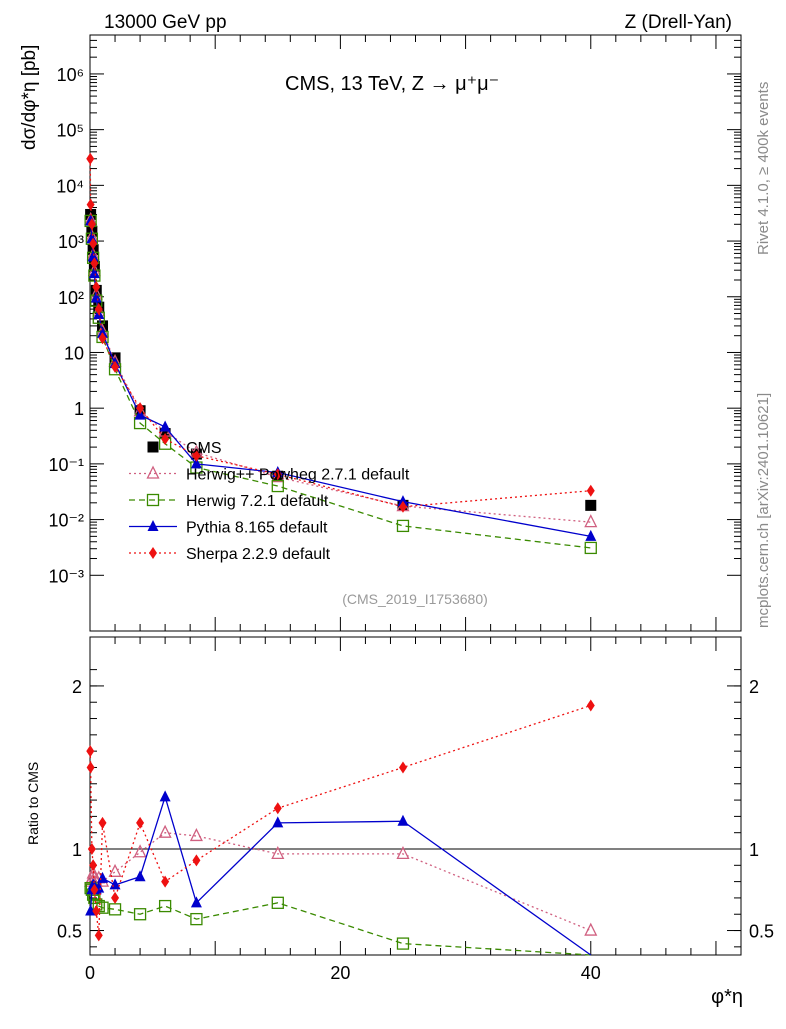  What do you see at coordinates (69, 932) in the screenshot?
I see `ratio-y-tick-label: 0.5` at bounding box center [69, 932].